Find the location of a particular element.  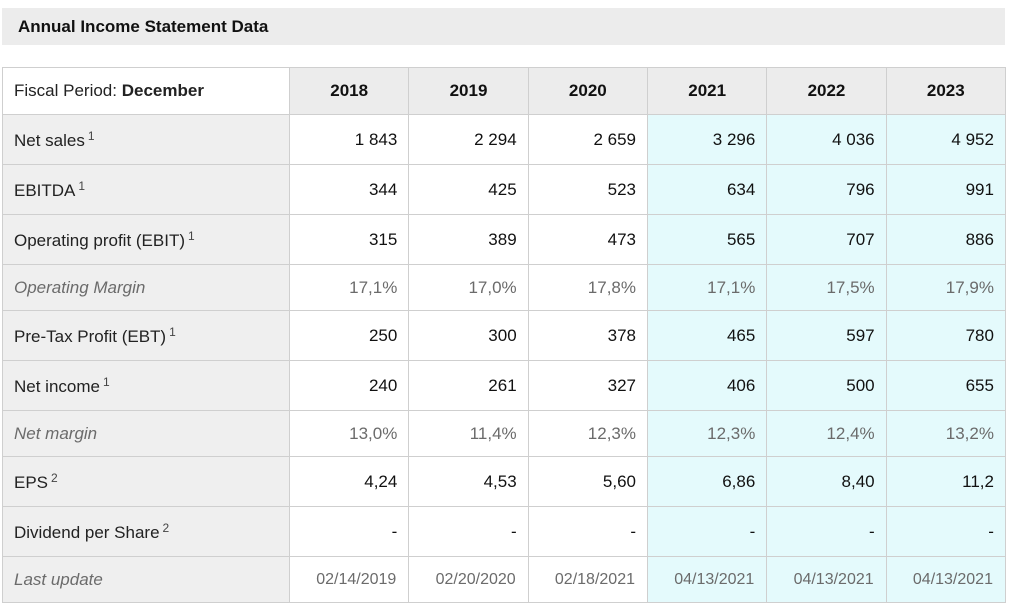

row-label: Dividend per Share 2 is located at coordinates (146, 531).